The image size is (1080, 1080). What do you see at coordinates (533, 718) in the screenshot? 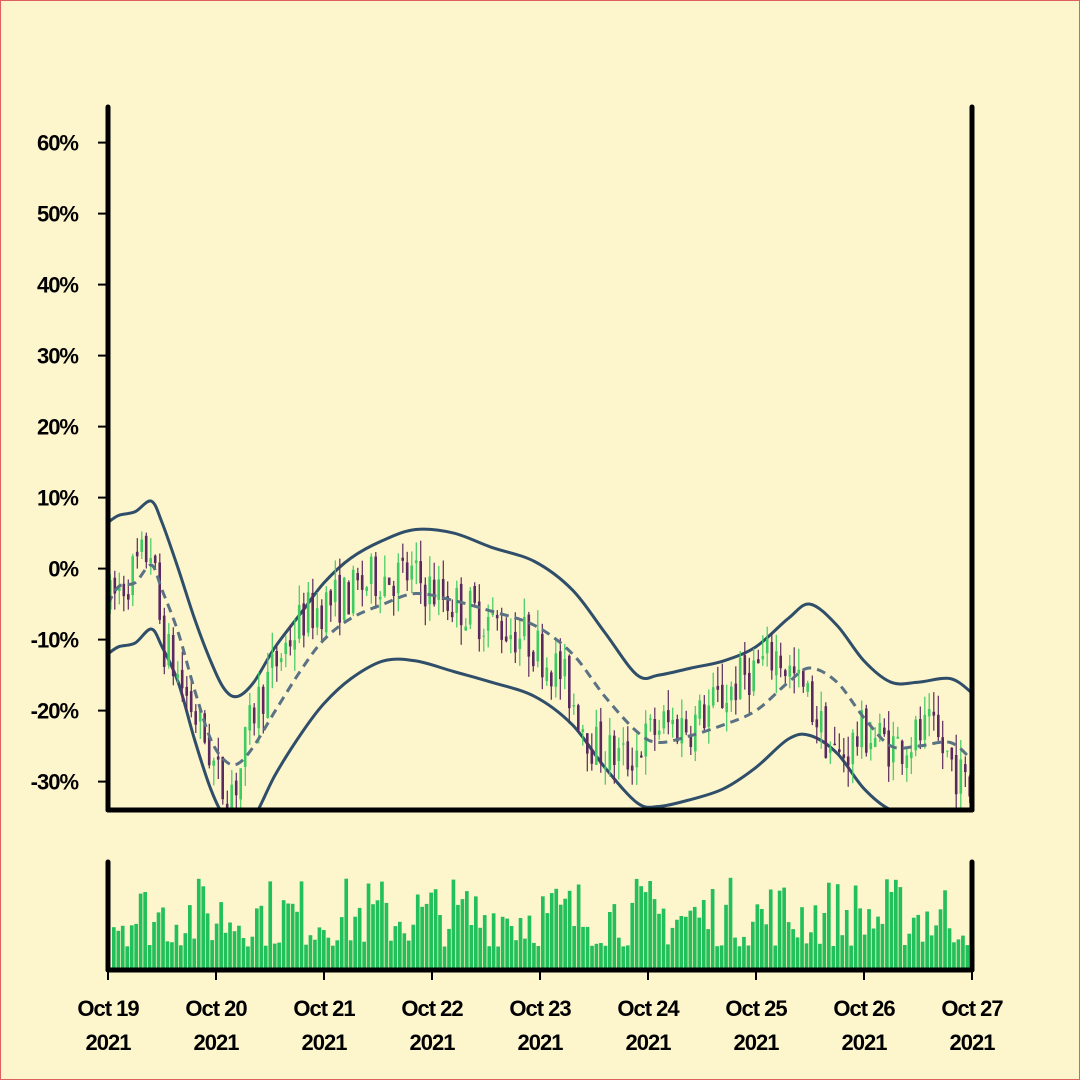
I see `lower-band-line` at bounding box center [533, 718].